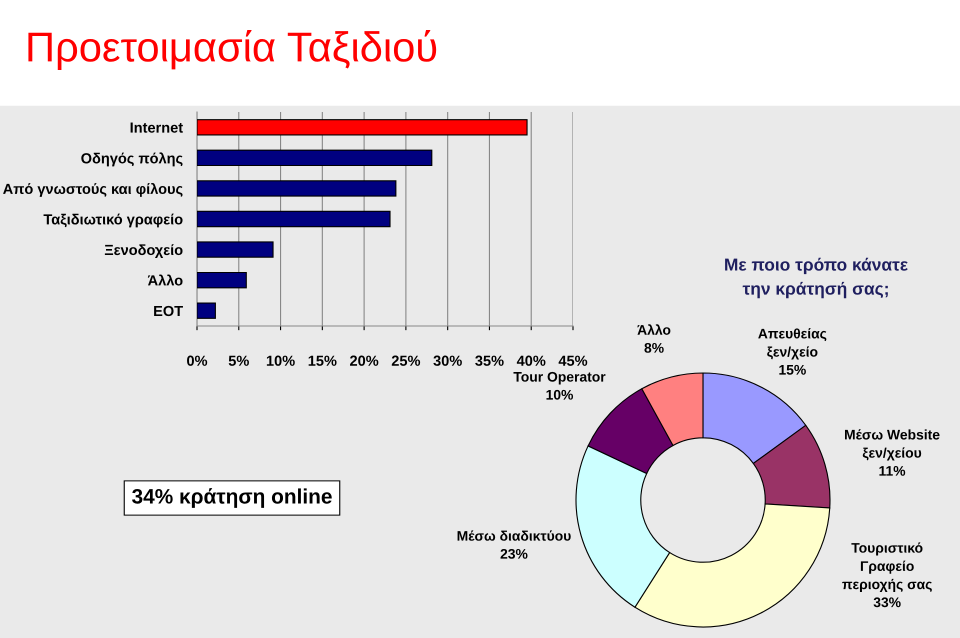  I want to click on x-tick-label: 10%, so click(280, 361).